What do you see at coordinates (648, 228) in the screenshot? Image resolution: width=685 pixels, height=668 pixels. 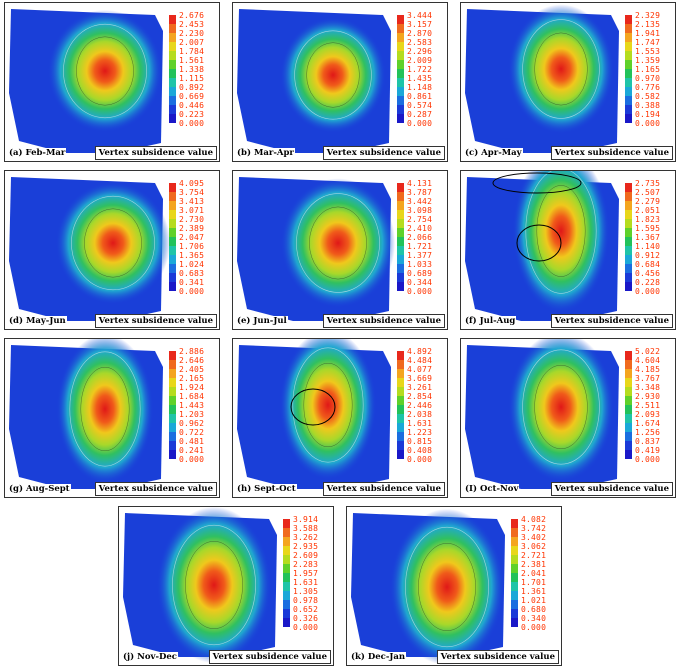 I see `color-scale-tick-label: 1.595` at bounding box center [648, 228].